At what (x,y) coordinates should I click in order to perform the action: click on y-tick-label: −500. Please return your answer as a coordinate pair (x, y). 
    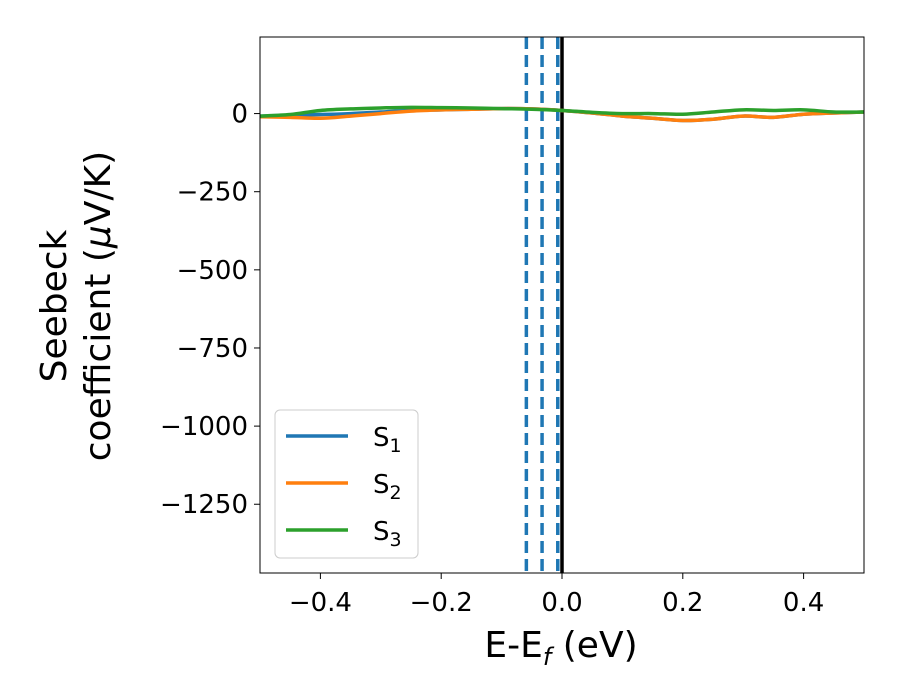
    Looking at the image, I should click on (212, 271).